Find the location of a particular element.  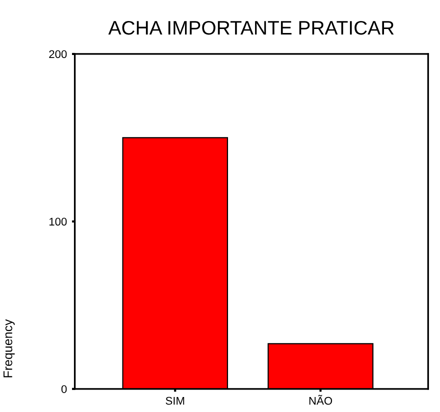

x-tick-label: NÃO is located at coordinates (320, 399).